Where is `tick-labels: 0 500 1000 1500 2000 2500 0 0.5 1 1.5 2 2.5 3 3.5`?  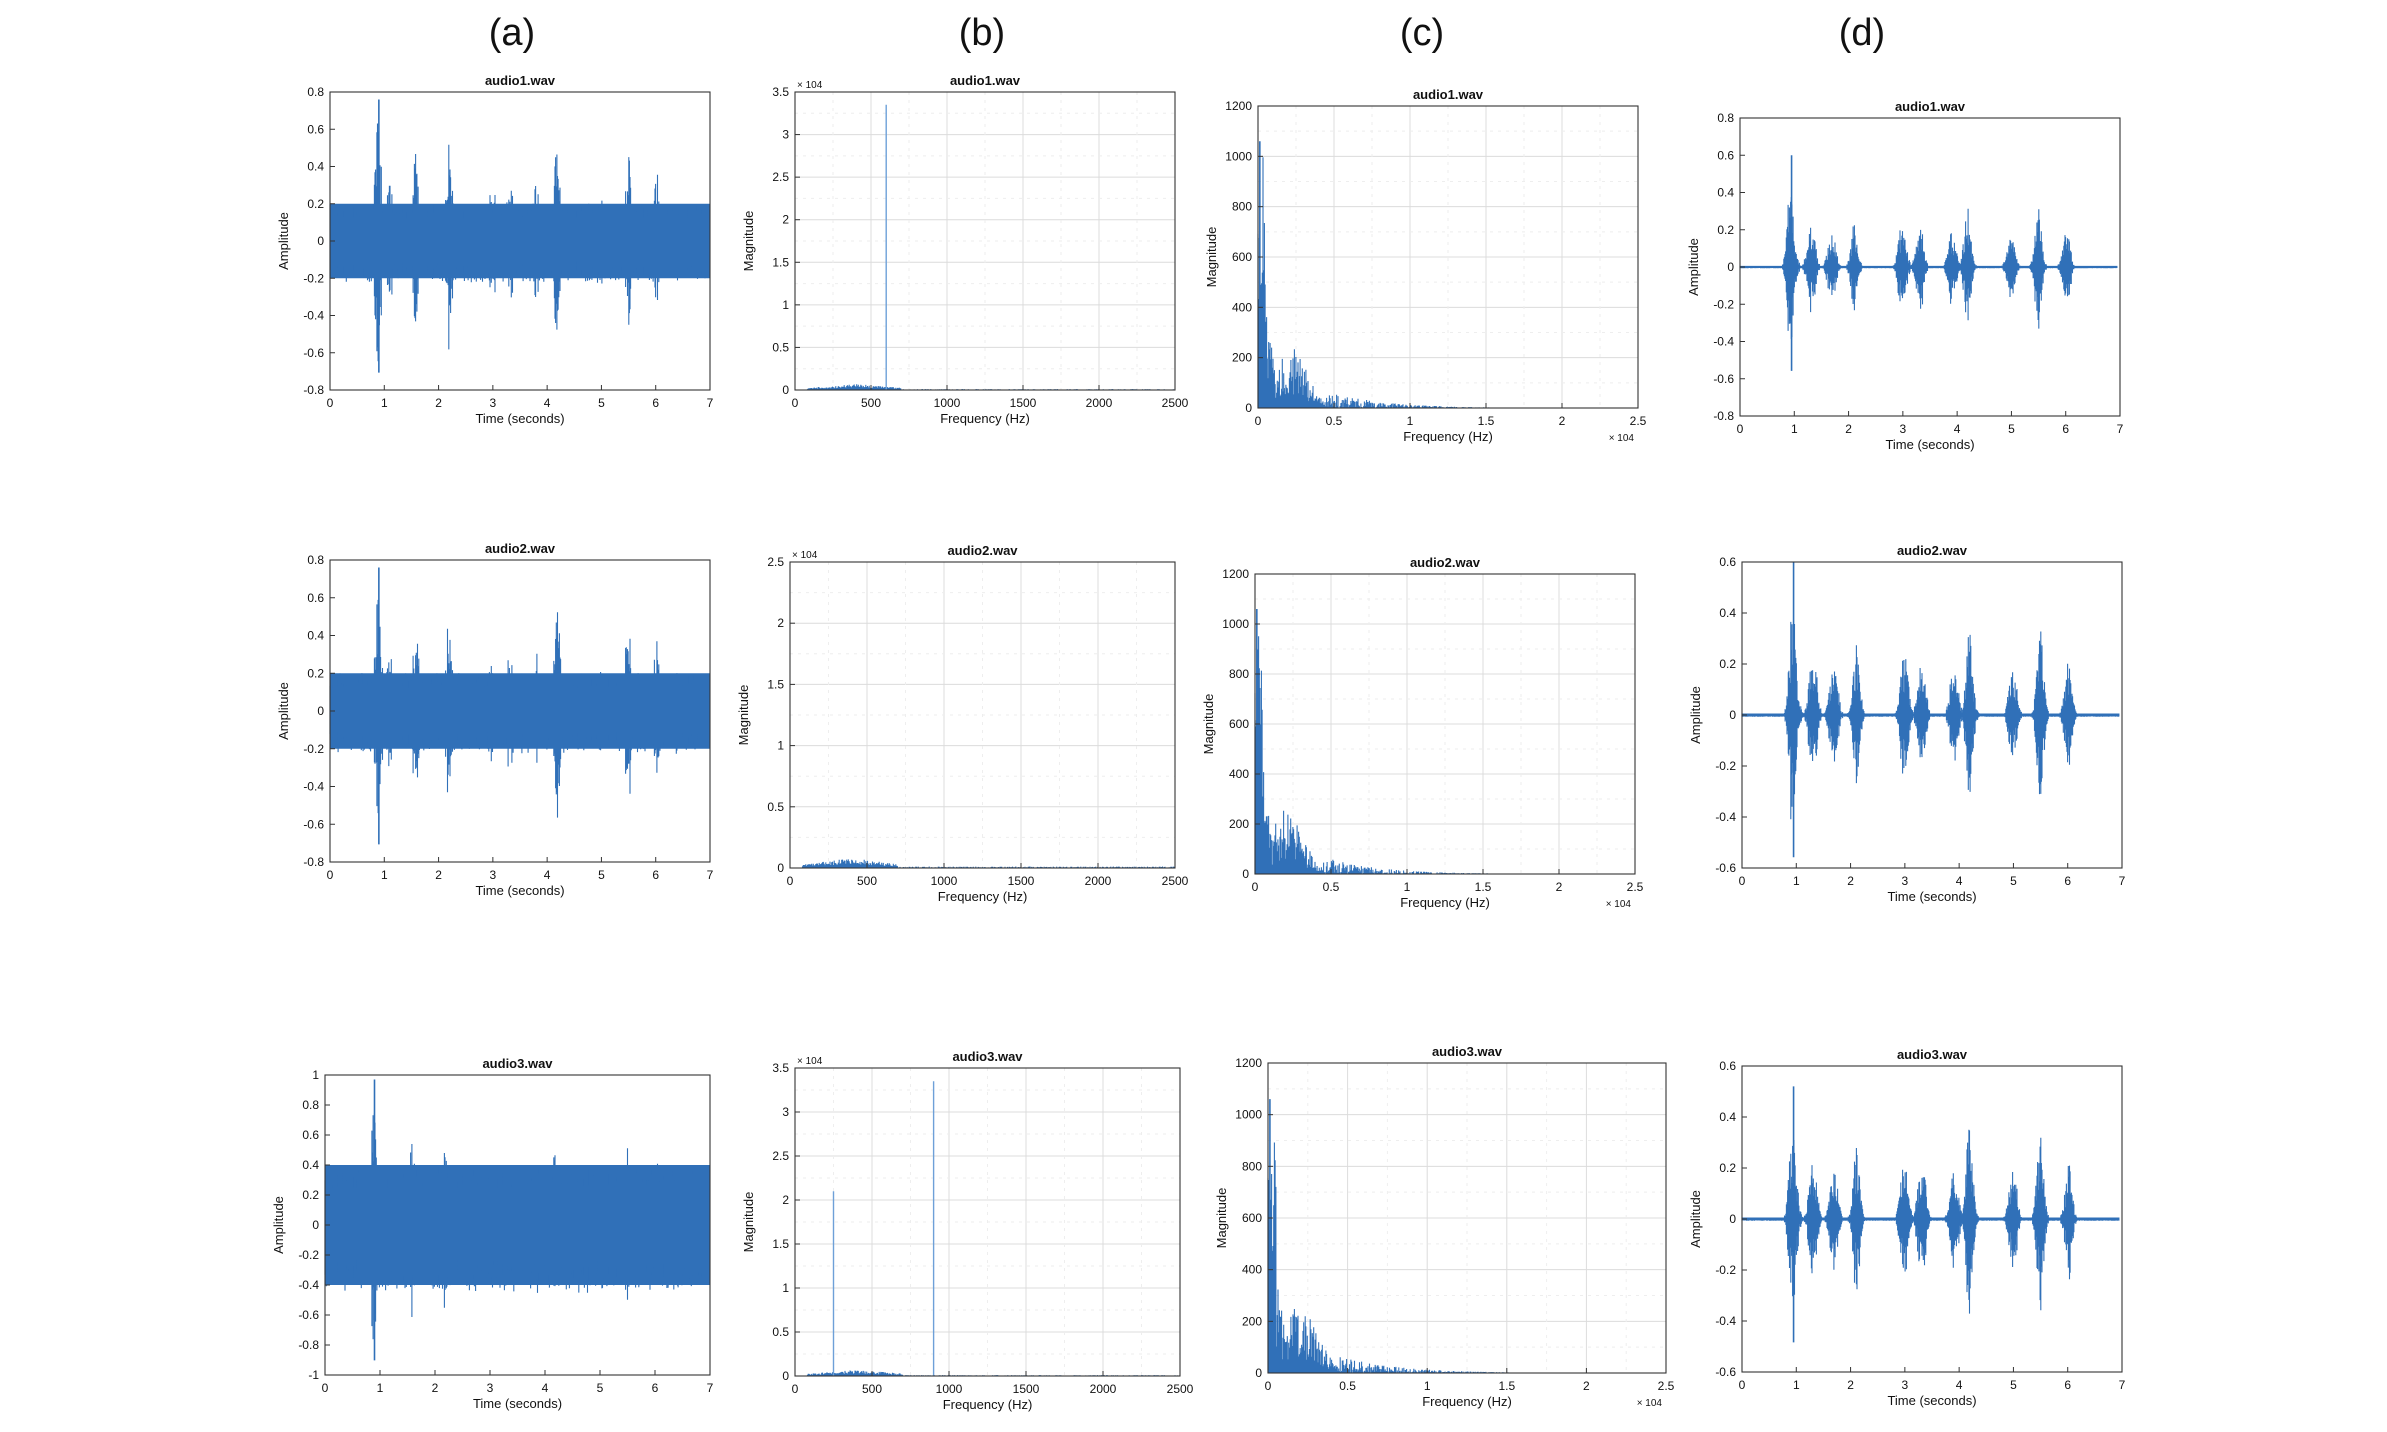
tick-labels: 0 500 1000 1500 2000 2500 0 0.5 1 1.5 2 2.5 3 3.5 is located at coordinates (980, 247).